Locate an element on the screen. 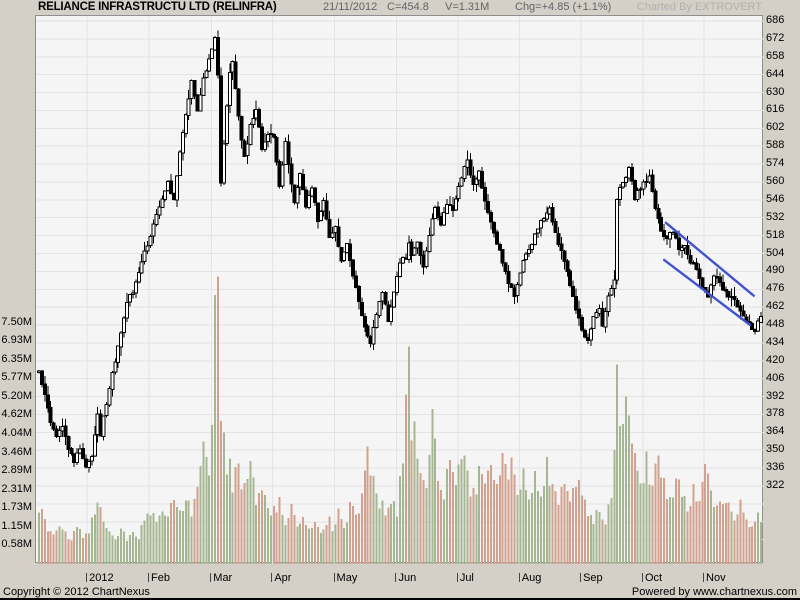 The image size is (800, 600). quote-change: Chg=+4.85 (+1.1%) is located at coordinates (563, 7).